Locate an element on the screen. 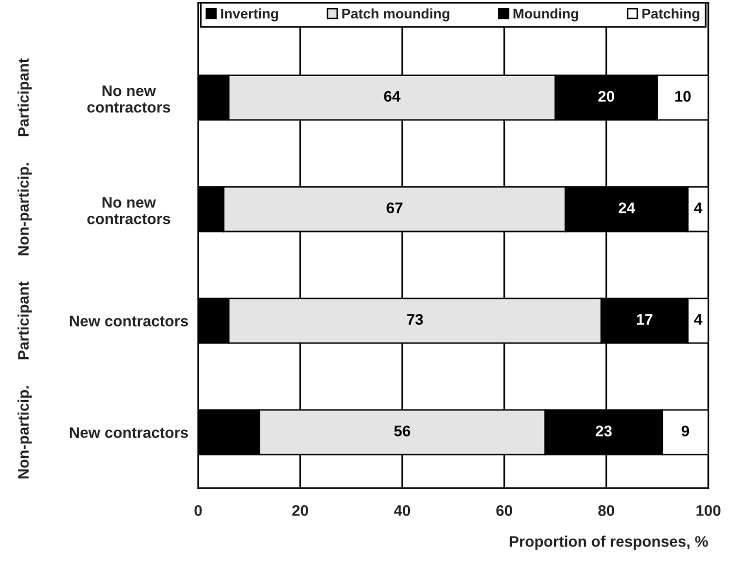 This screenshot has width=734, height=561. data-label: 23 is located at coordinates (604, 431).